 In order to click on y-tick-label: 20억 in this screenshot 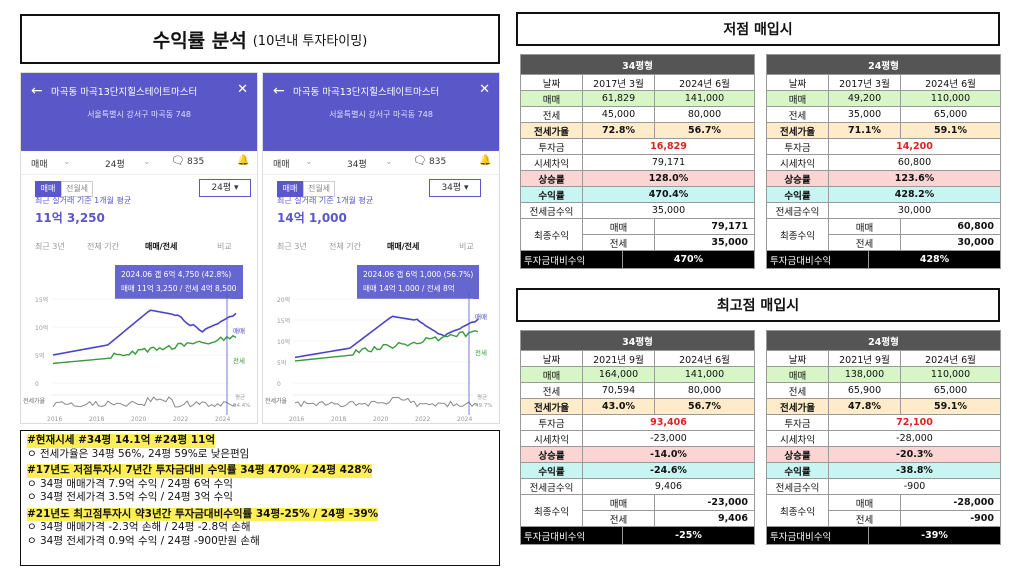, I will do `click(283, 300)`.